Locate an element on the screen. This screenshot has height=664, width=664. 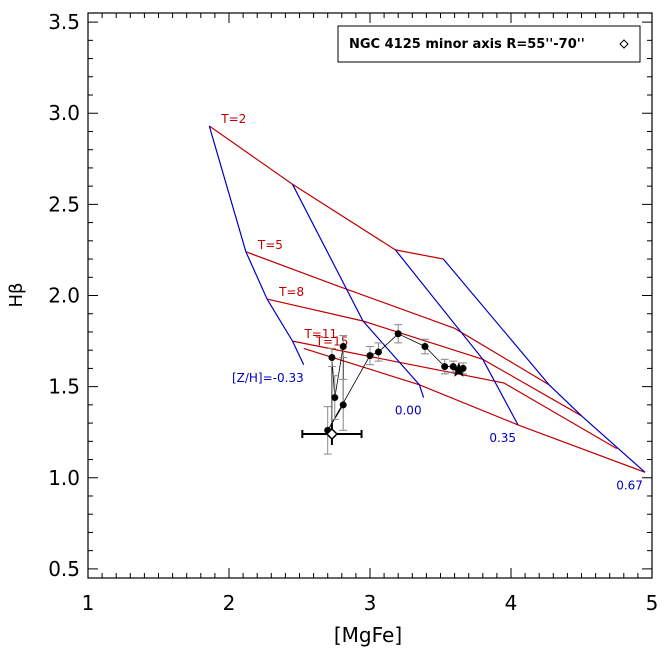
age-line-label: T=15 is located at coordinates (332, 341).